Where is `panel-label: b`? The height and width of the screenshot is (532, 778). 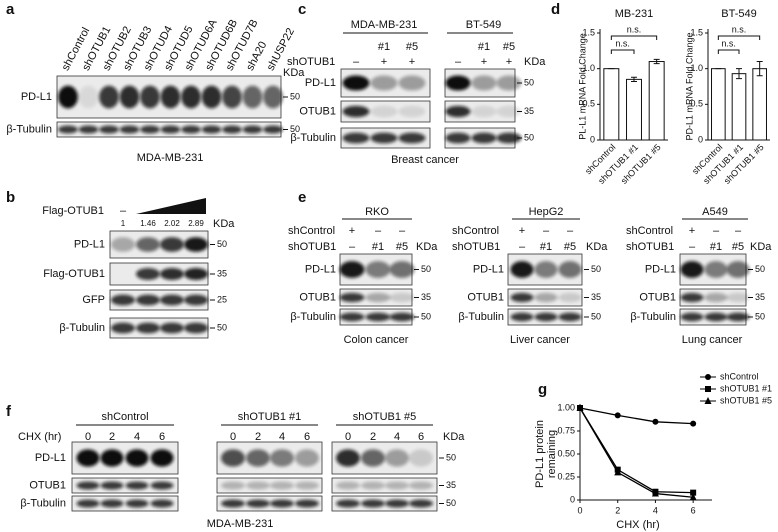 panel-label: b is located at coordinates (10, 197).